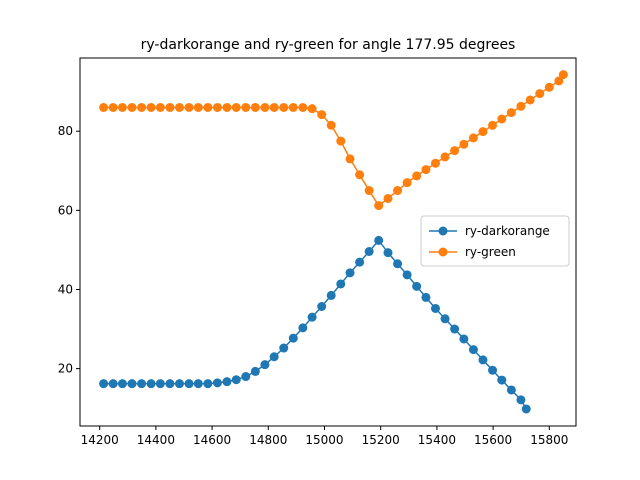  Describe the element at coordinates (437, 440) in the screenshot. I see `x-tick-label: 15400` at that location.